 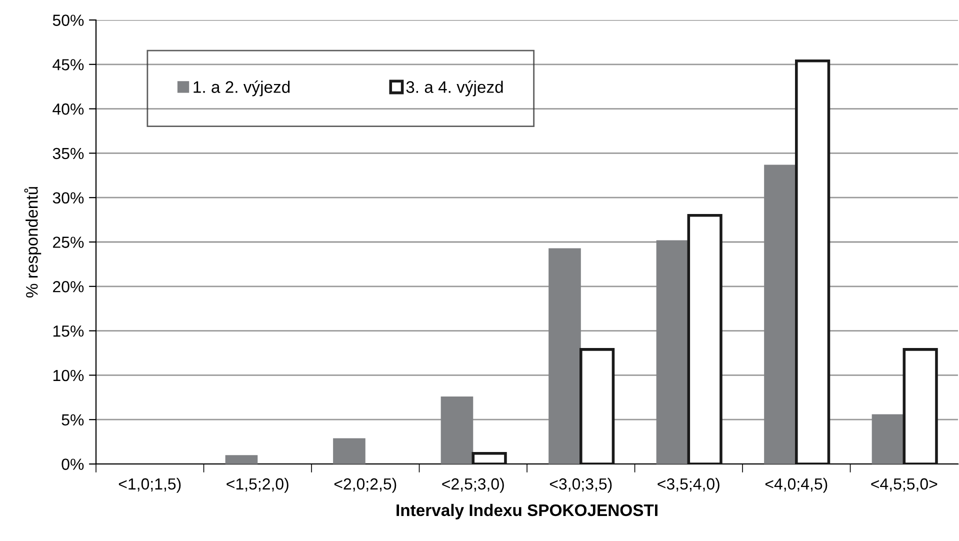 What do you see at coordinates (257, 485) in the screenshot?
I see `x-tick-label: <1,5;2,0)` at bounding box center [257, 485].